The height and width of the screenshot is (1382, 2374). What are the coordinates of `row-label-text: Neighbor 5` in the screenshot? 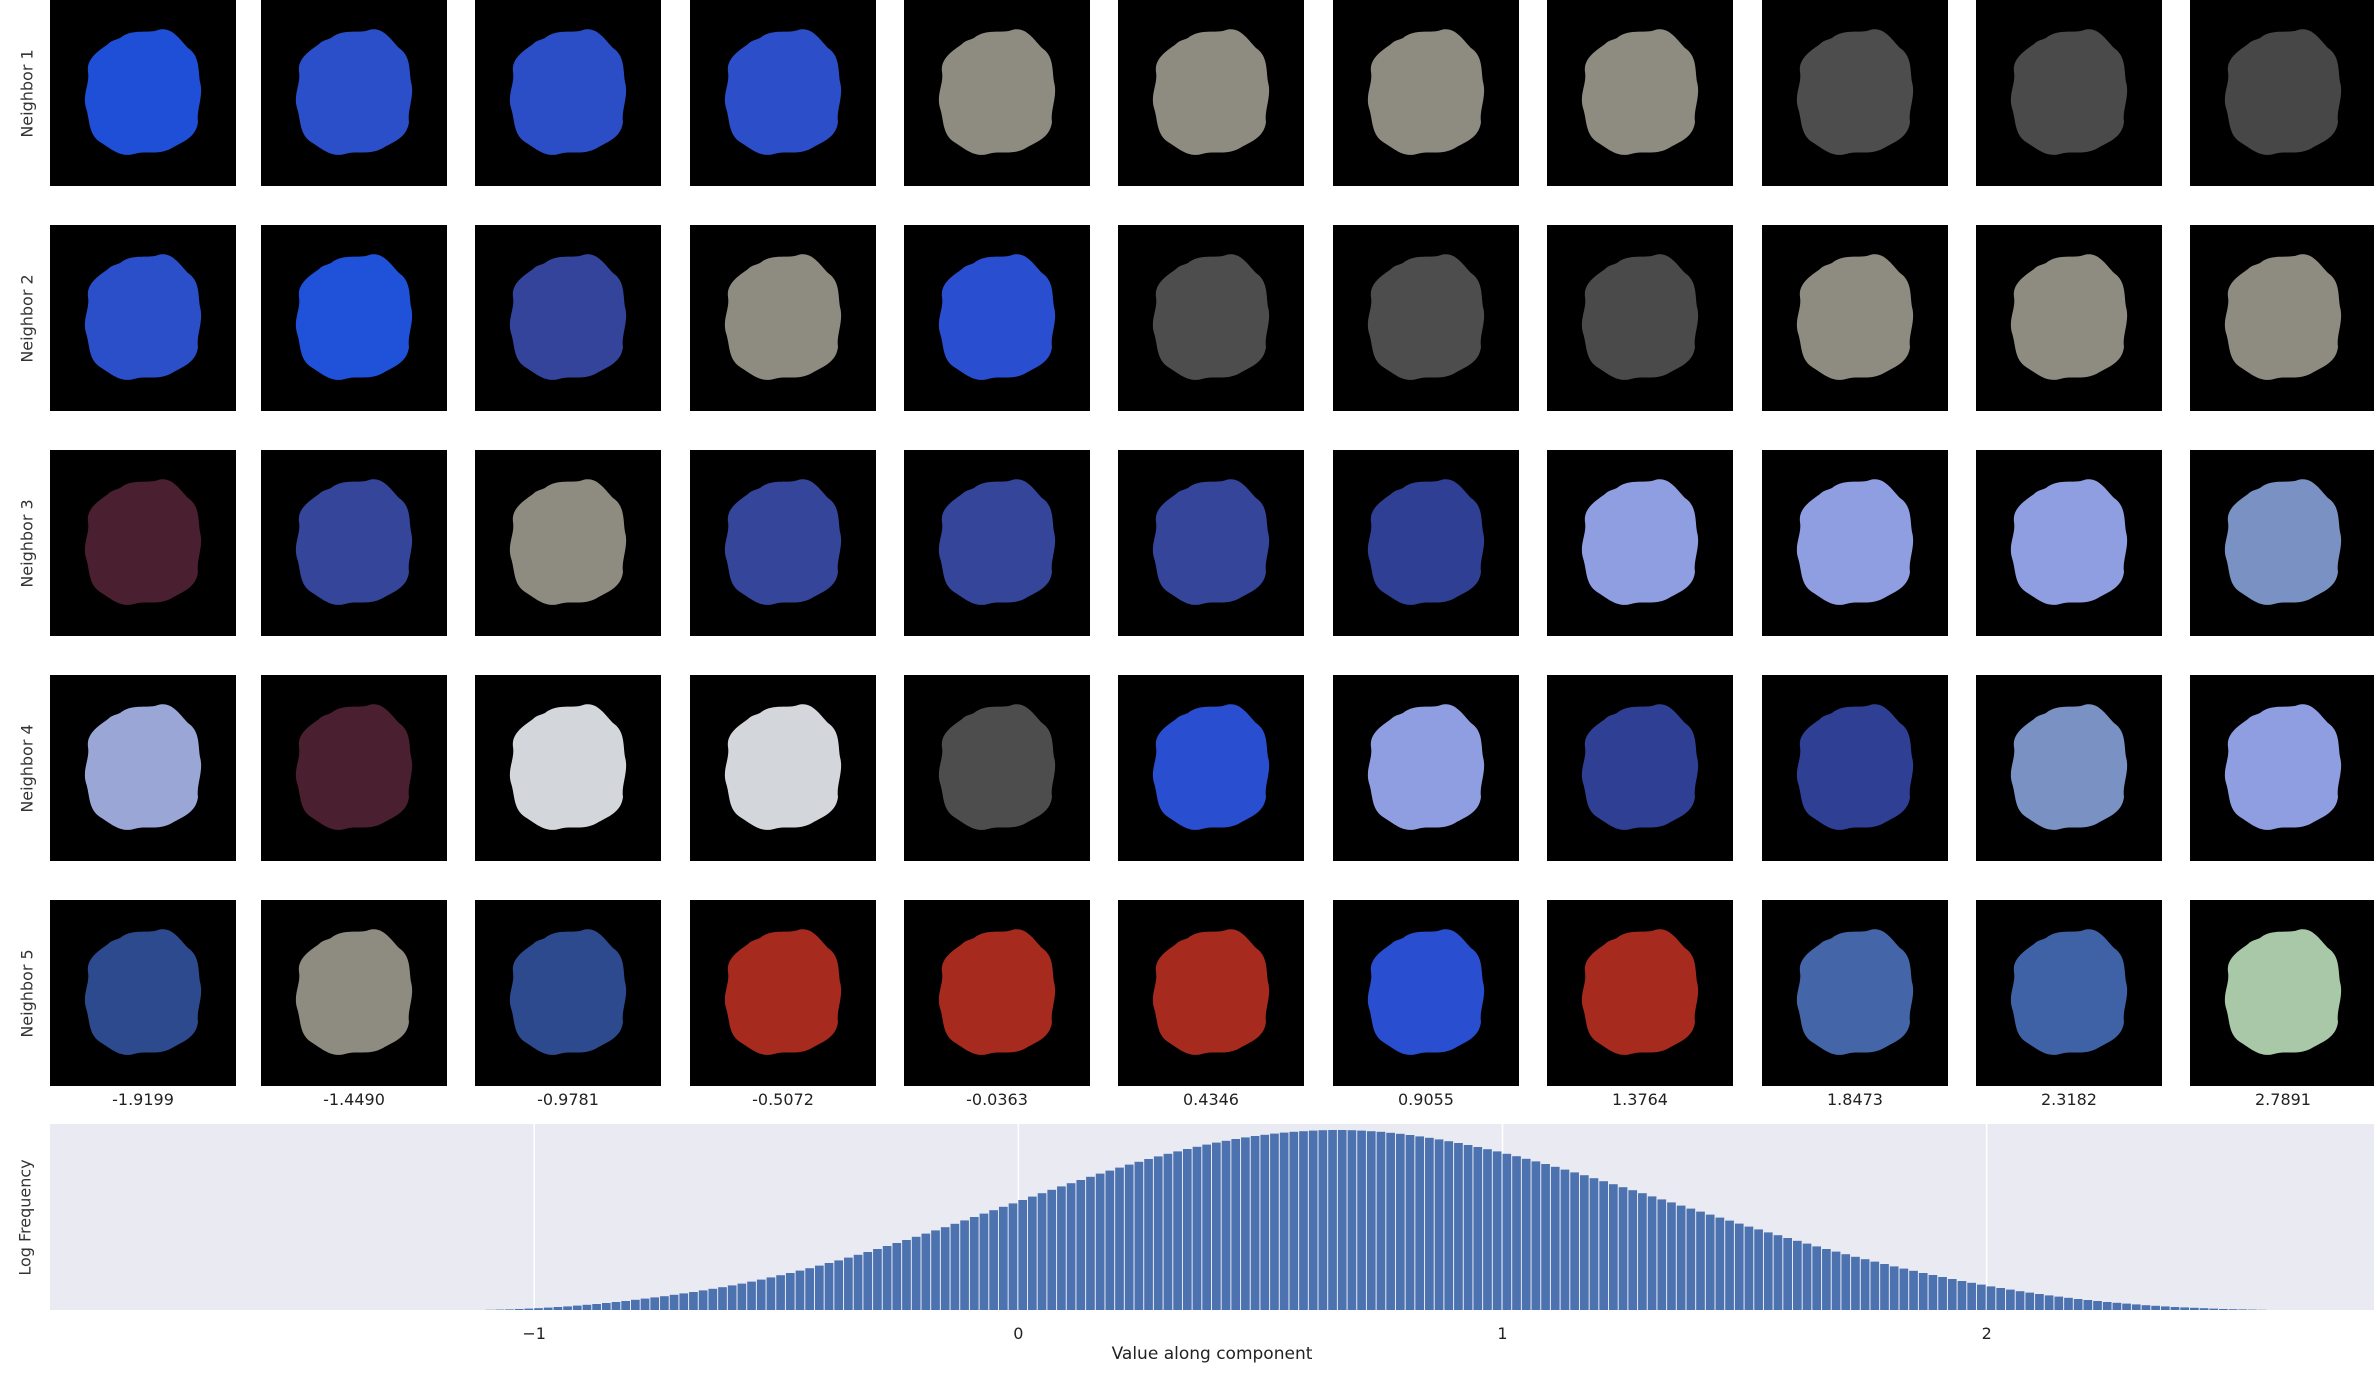 It's located at (27, 993).